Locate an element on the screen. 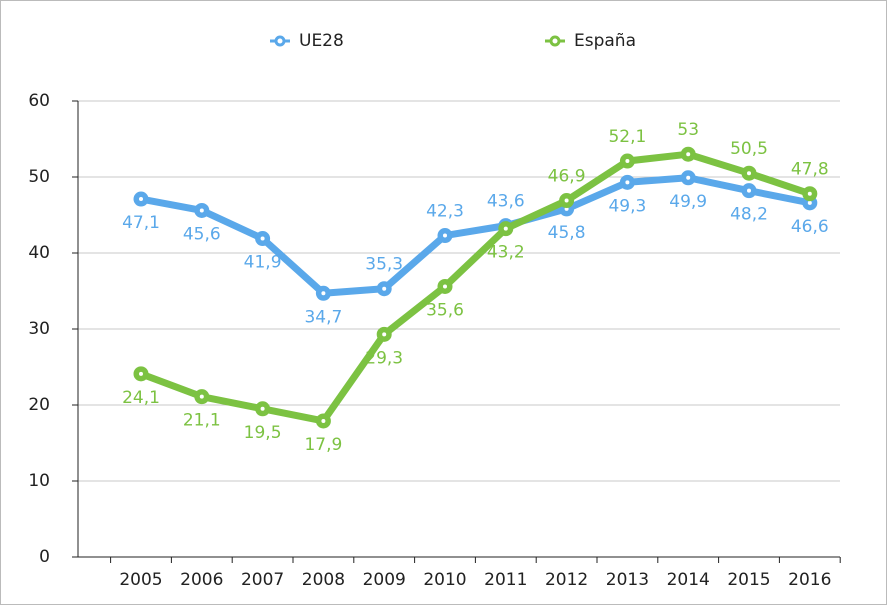  y-tick-label: 20 is located at coordinates (39, 405).